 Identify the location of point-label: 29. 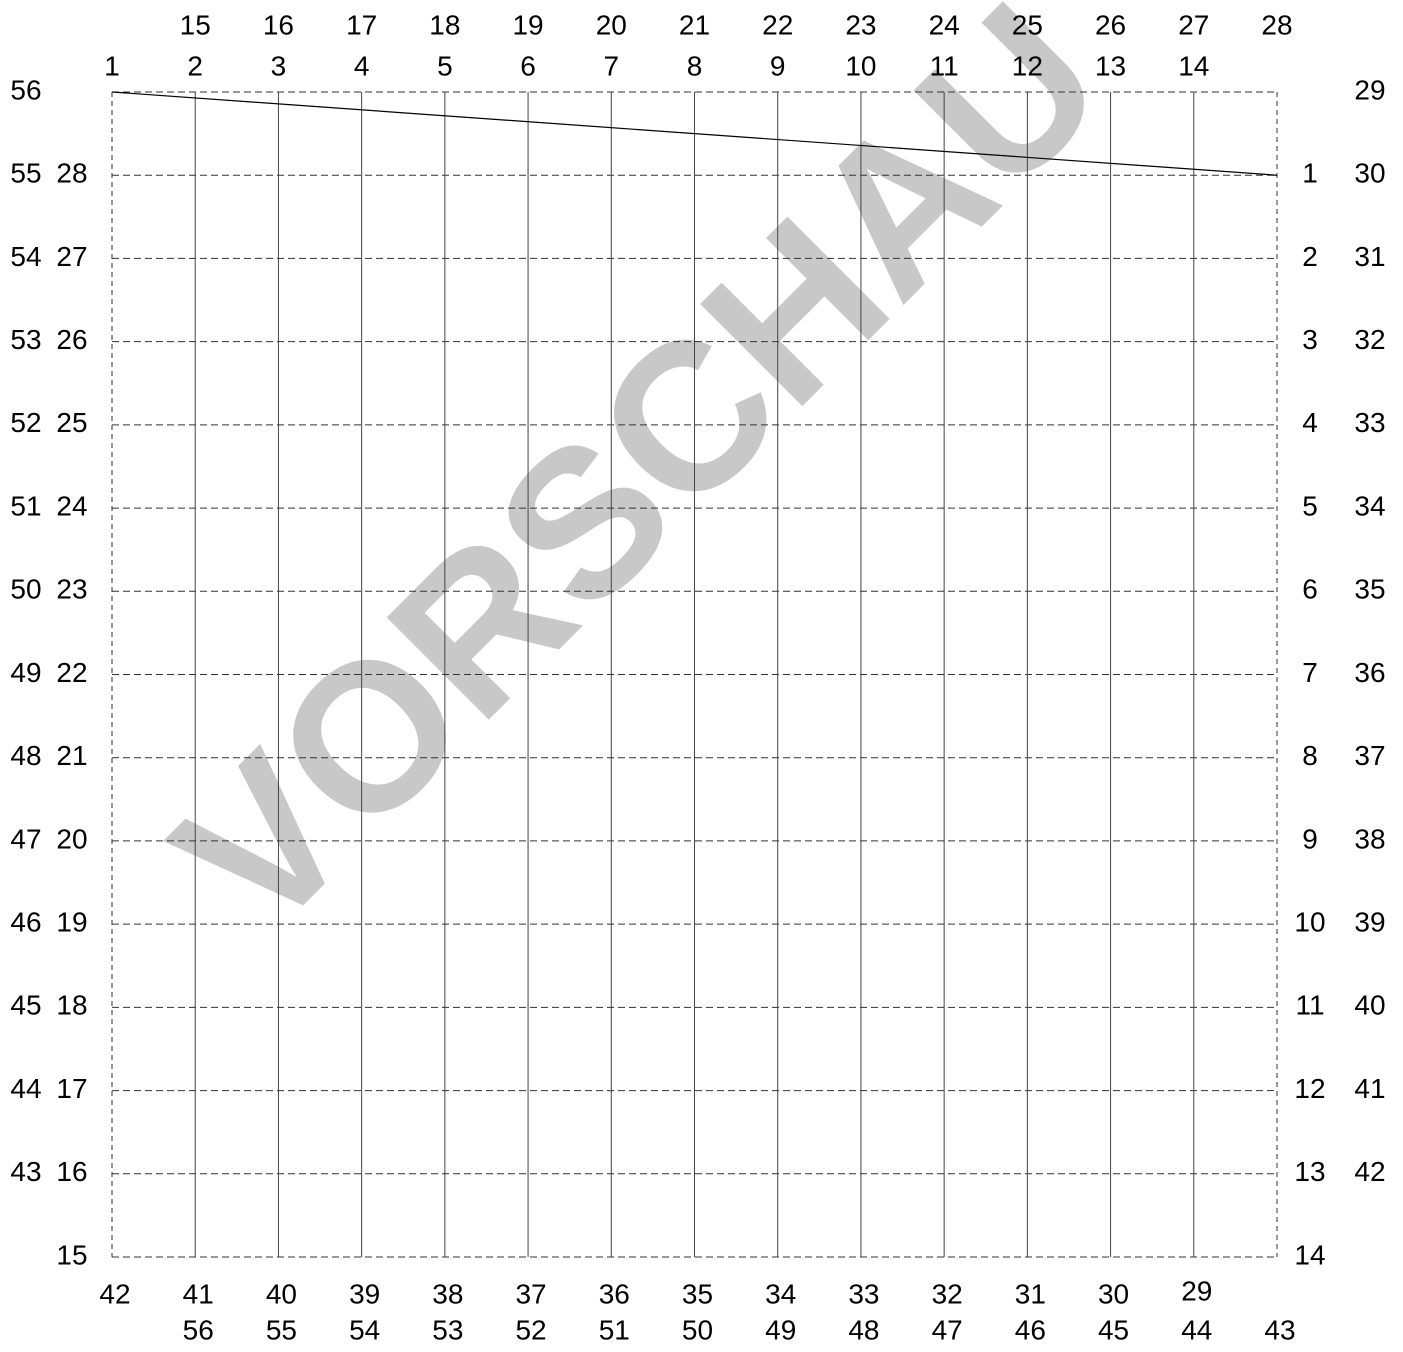
(1369, 89).